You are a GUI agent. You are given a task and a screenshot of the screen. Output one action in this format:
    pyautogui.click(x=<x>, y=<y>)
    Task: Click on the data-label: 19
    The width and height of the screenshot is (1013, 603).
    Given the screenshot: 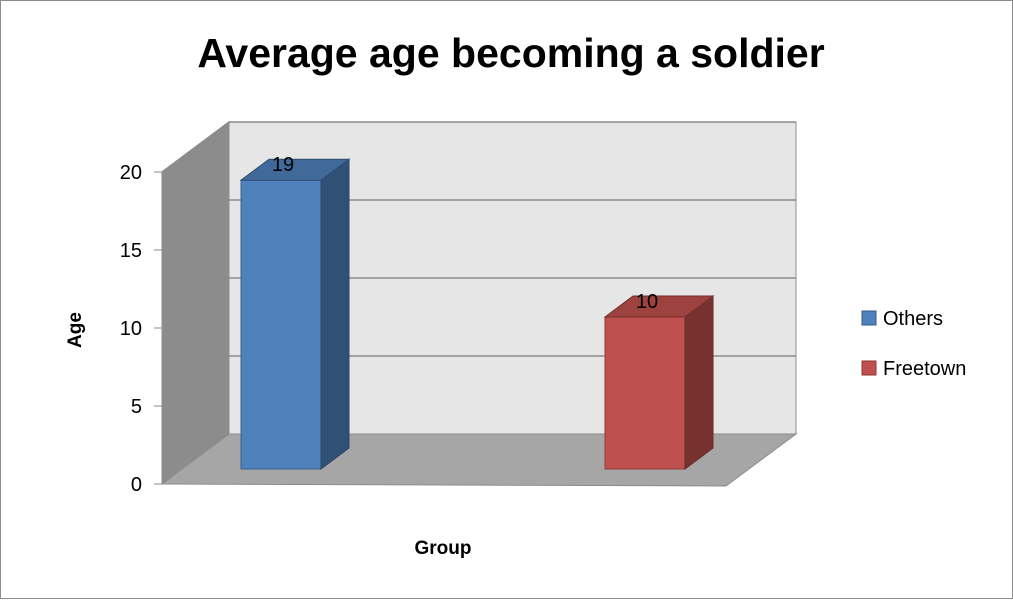 What is the action you would take?
    pyautogui.click(x=283, y=165)
    